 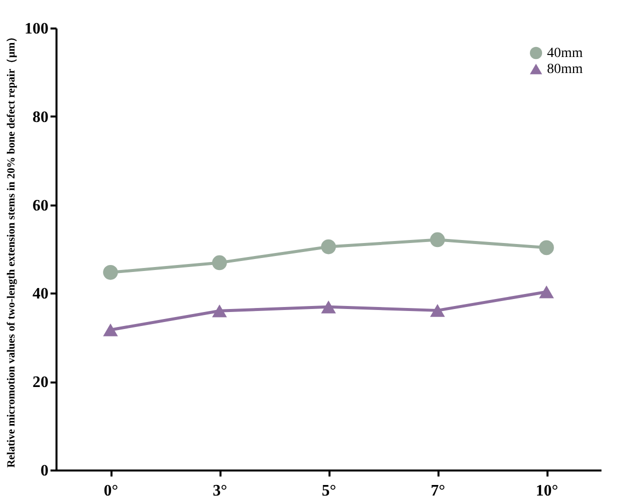 I want to click on x-tick-label: 0°, so click(x=111, y=489).